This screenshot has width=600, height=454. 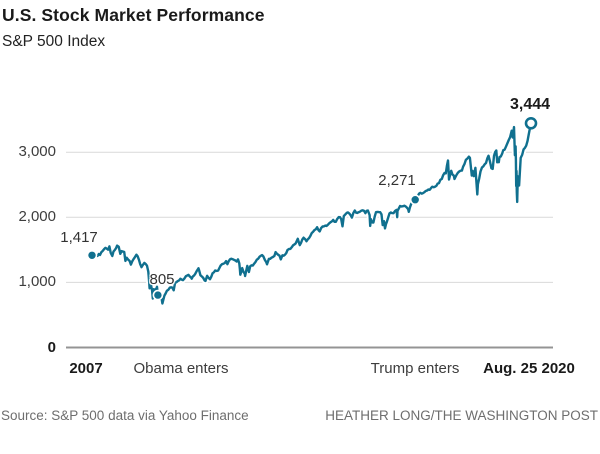 What do you see at coordinates (133, 15) in the screenshot?
I see `chart-title: U.S. Stock Market Performance` at bounding box center [133, 15].